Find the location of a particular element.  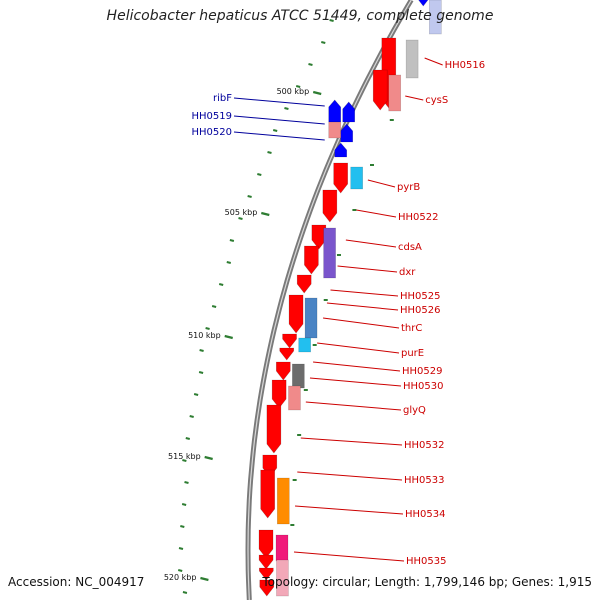

gene-label-forward: purE is located at coordinates (412, 353).